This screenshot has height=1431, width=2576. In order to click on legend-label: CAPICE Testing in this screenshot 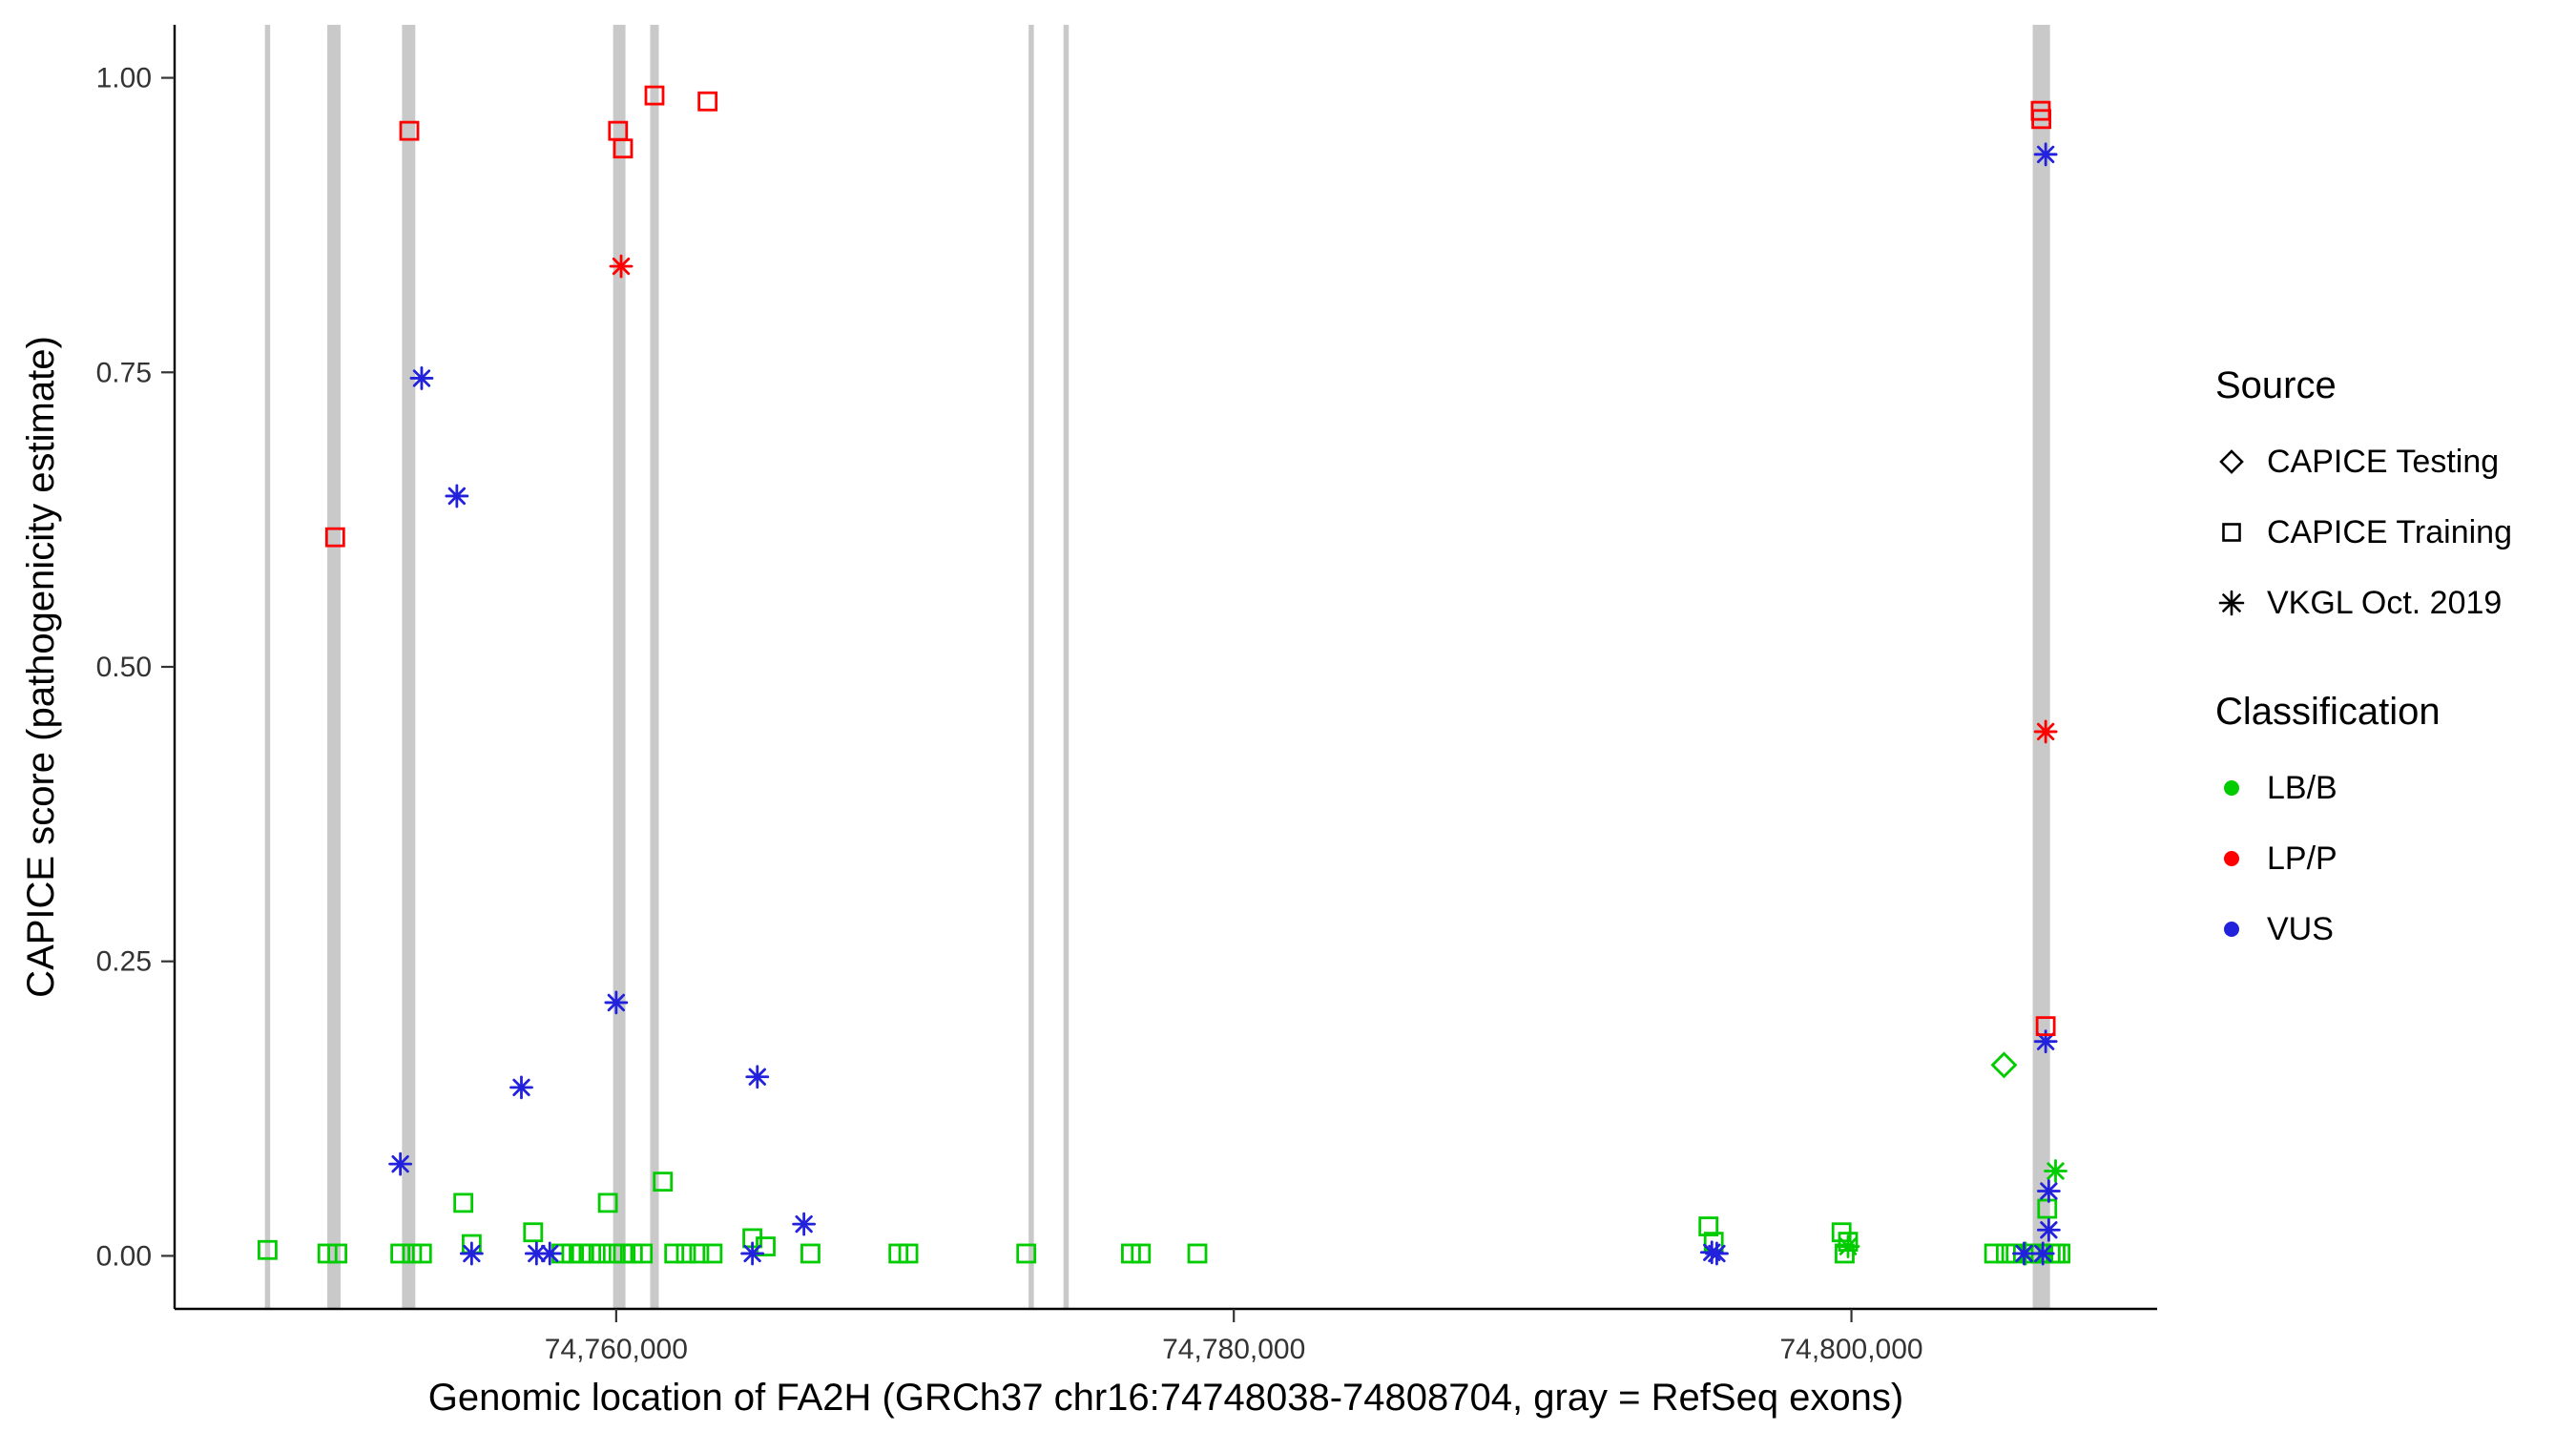, I will do `click(2383, 461)`.